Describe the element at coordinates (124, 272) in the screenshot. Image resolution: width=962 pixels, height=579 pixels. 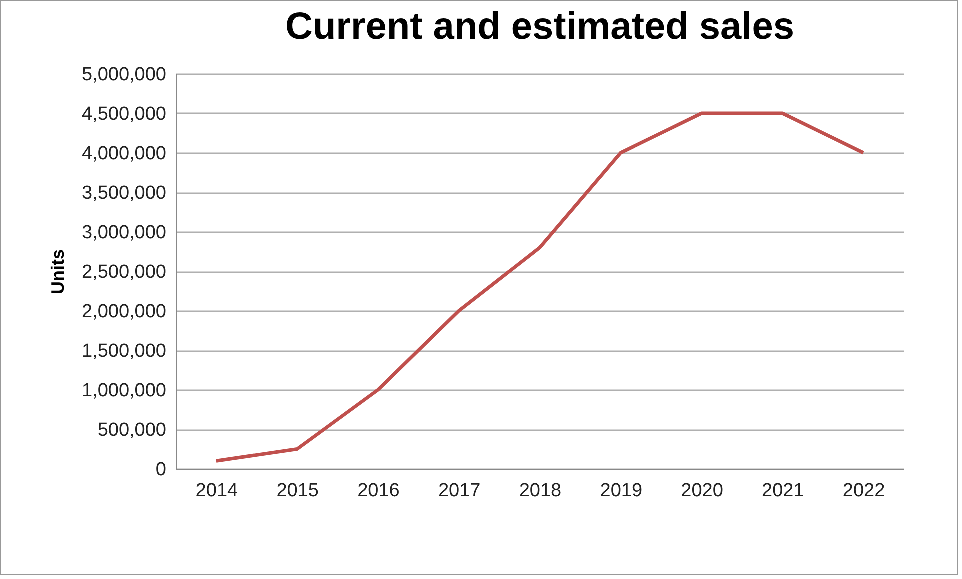
I see `y-tick-label: 2,500,000` at that location.